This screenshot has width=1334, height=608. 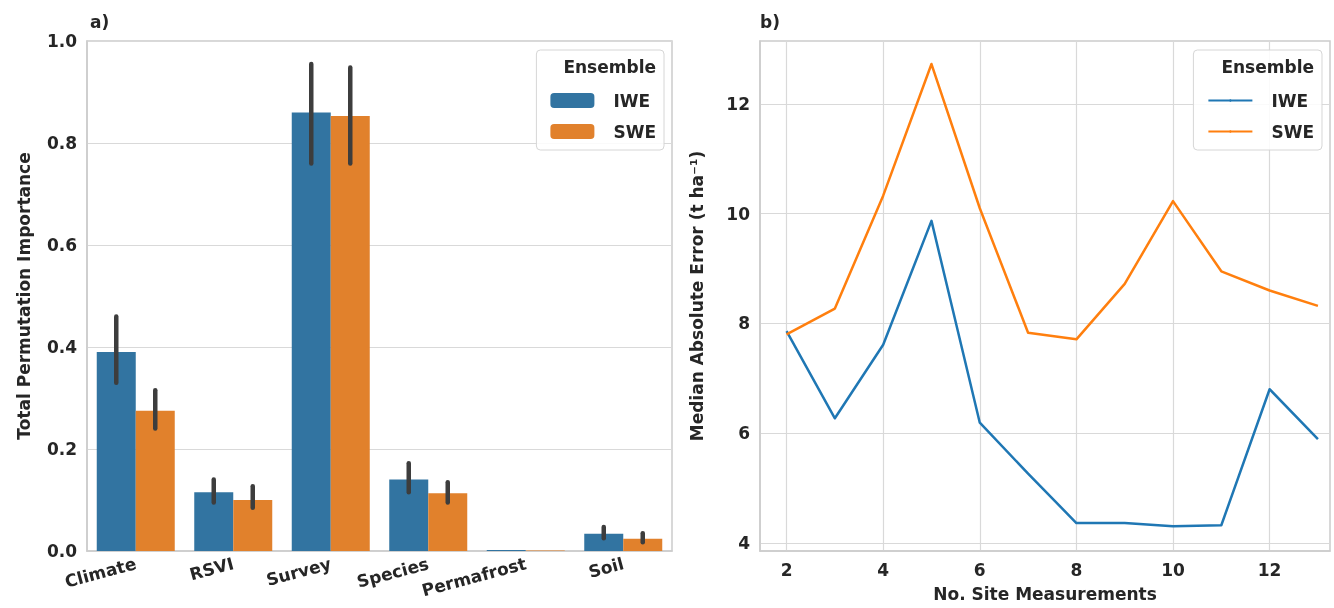 What do you see at coordinates (100, 21) in the screenshot?
I see `chart-title: a)` at bounding box center [100, 21].